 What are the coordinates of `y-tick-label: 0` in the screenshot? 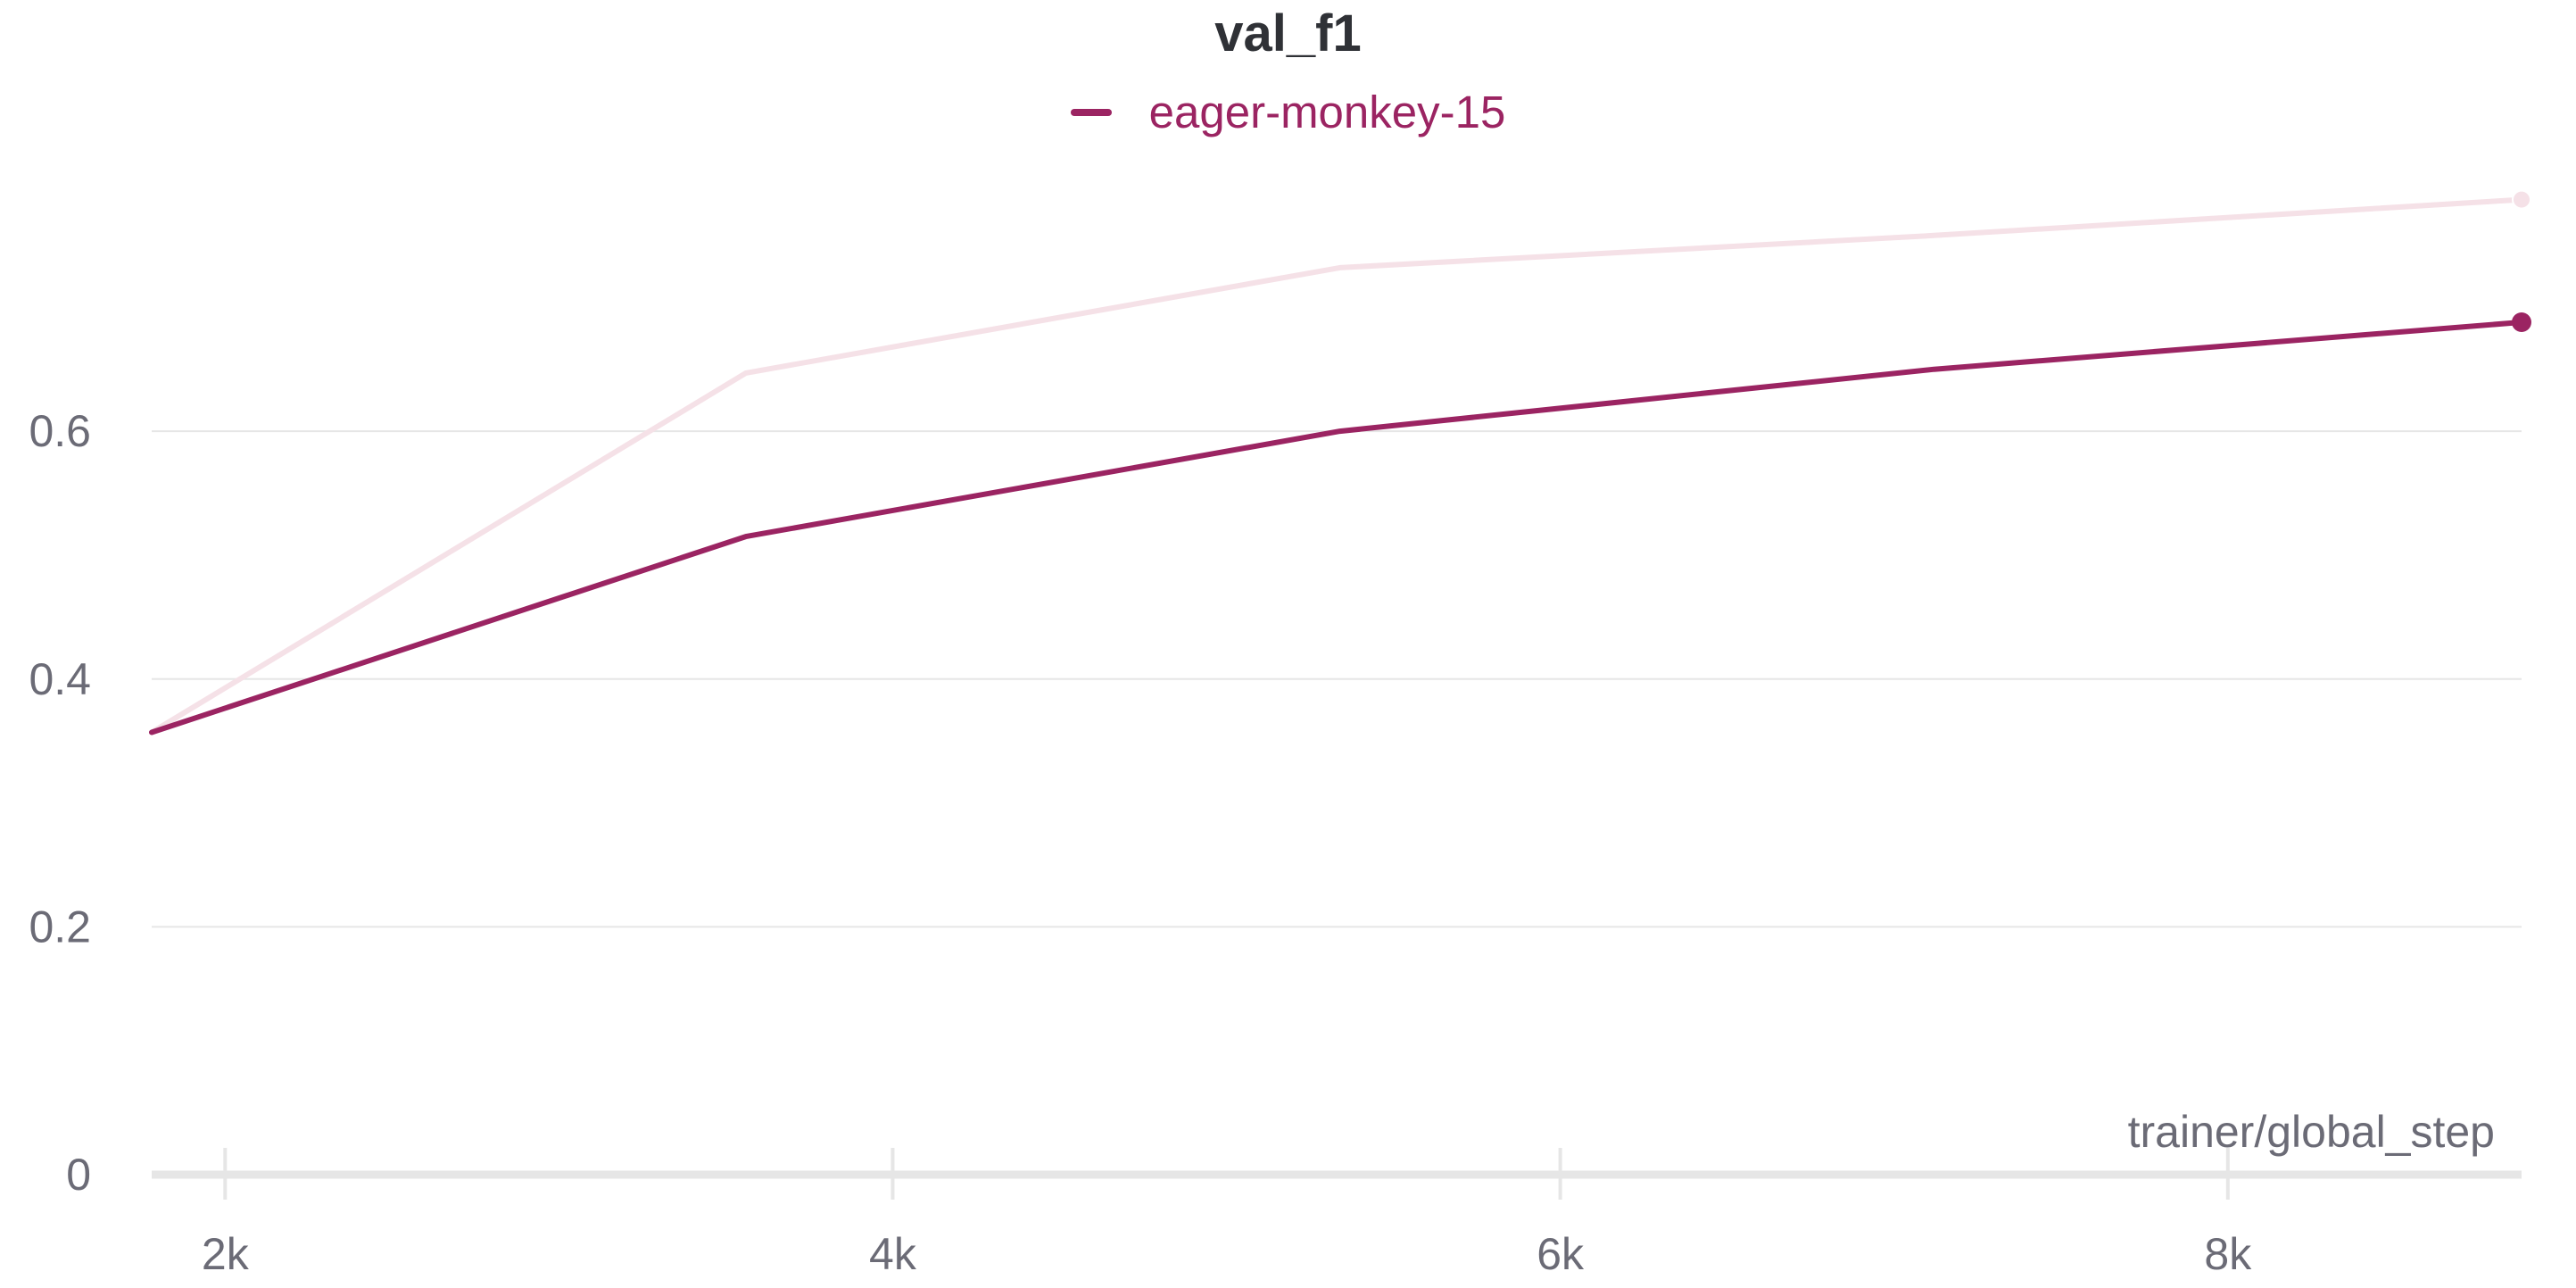 It's located at (78, 1175).